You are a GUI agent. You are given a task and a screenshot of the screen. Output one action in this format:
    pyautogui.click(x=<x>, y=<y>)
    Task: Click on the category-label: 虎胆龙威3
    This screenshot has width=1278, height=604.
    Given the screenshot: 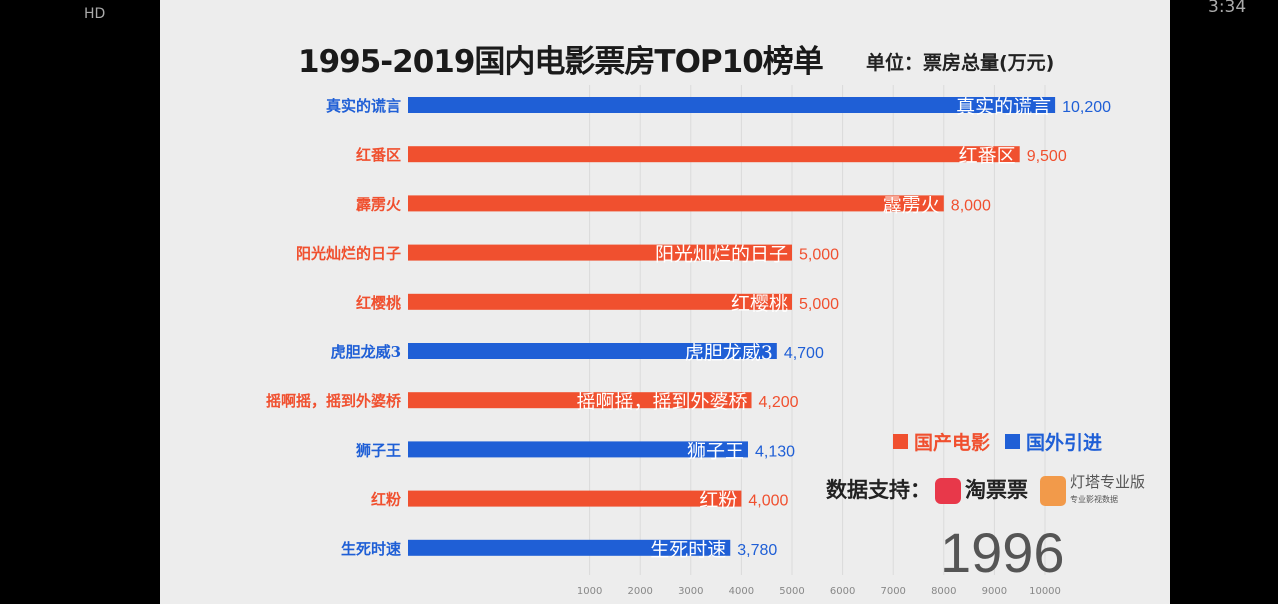 What is the action you would take?
    pyautogui.click(x=366, y=352)
    